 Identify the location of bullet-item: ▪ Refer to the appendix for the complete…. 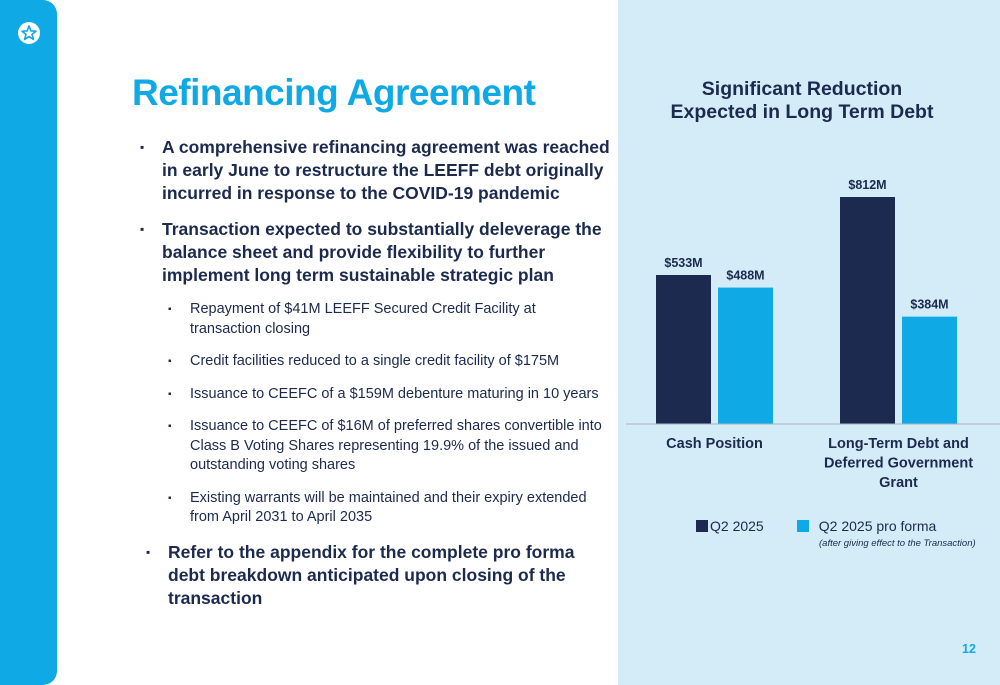
(381, 575).